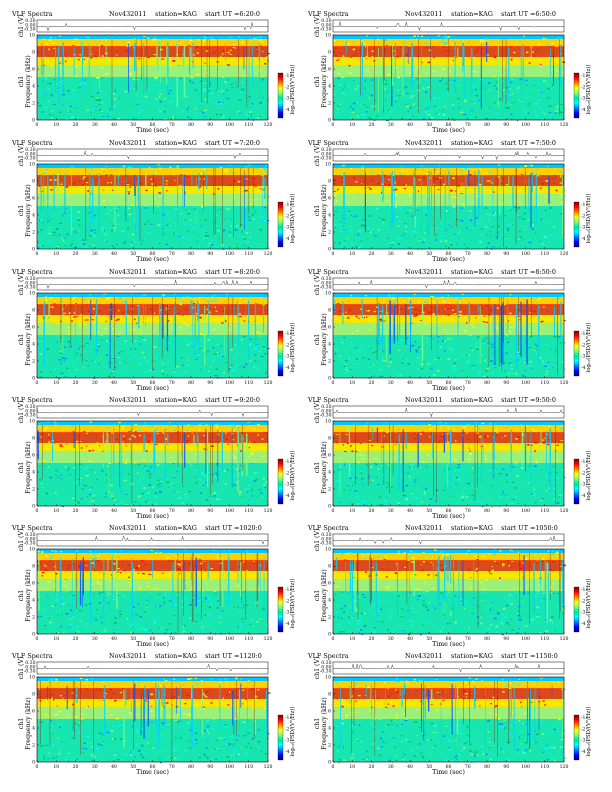 The width and height of the screenshot is (612, 792). What do you see at coordinates (233, 656) in the screenshot?
I see `panel-header-start-ut: start UT =1120:0` at bounding box center [233, 656].